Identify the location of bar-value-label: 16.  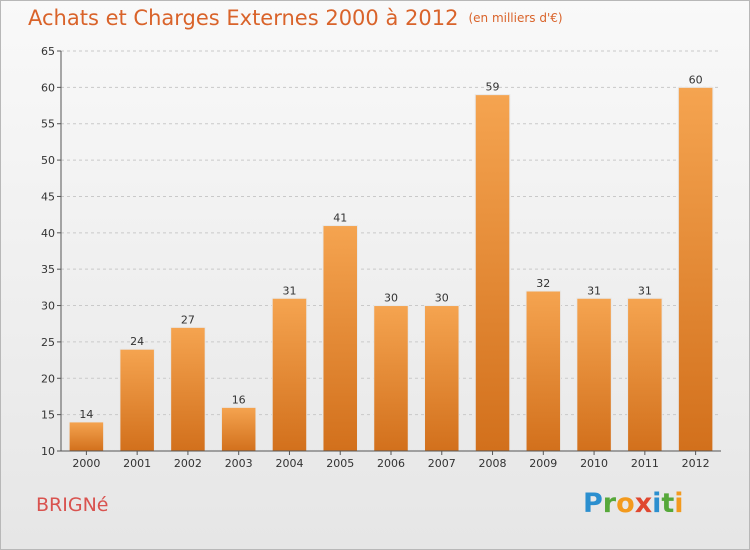
(239, 399).